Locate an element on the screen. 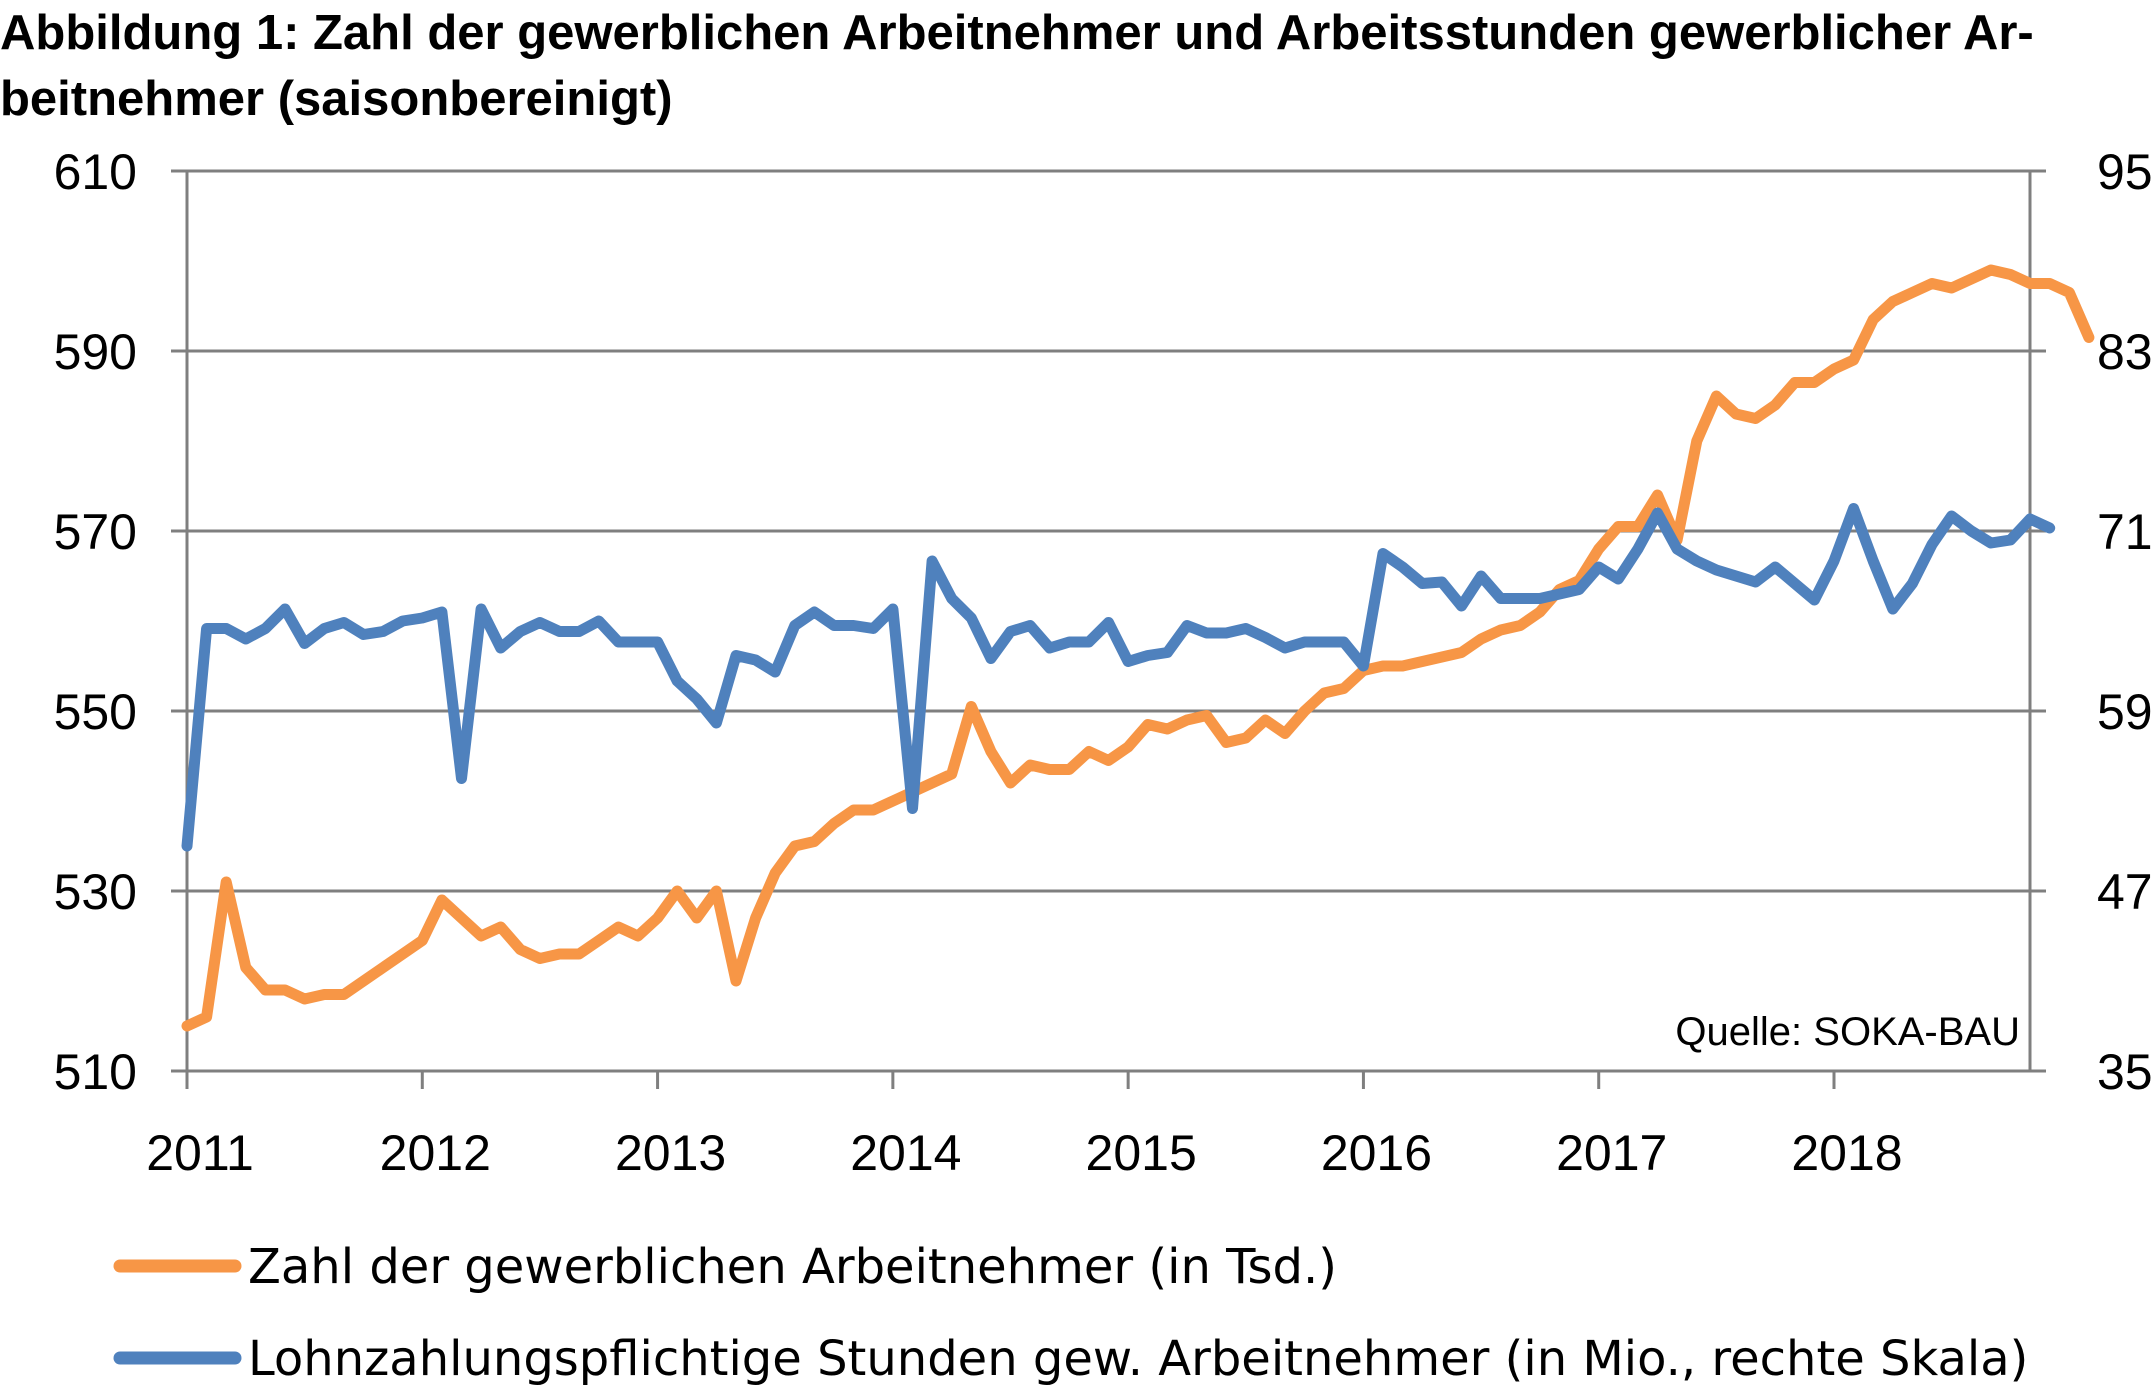  x-tick-label: 2017 is located at coordinates (1611, 1153).